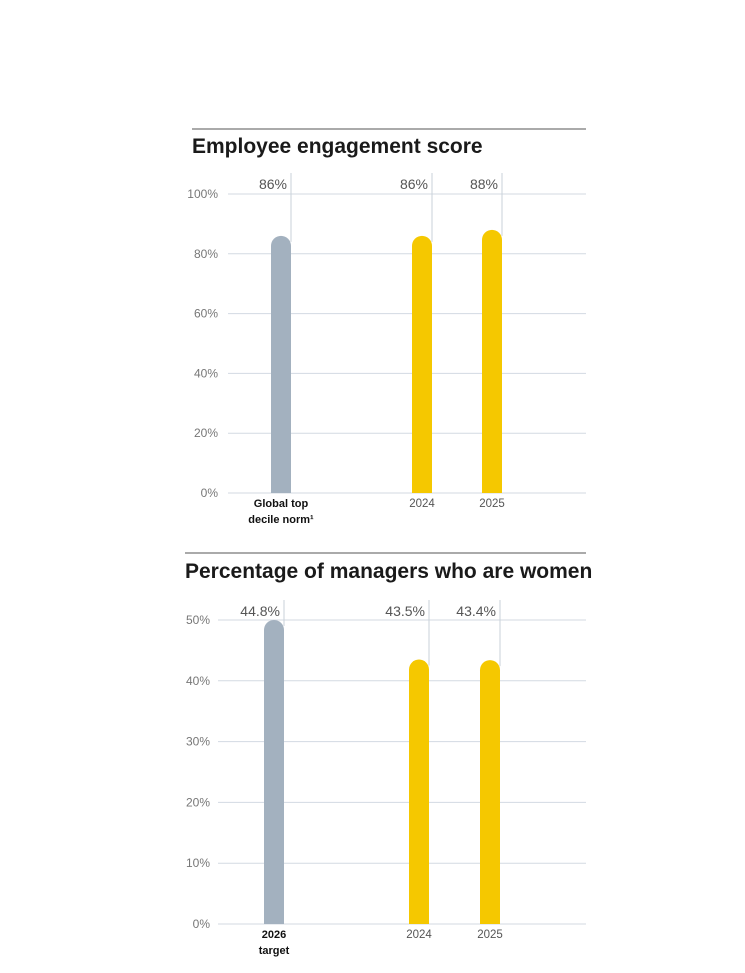 The image size is (745, 973). I want to click on y-tick-label: 100%, so click(202, 194).